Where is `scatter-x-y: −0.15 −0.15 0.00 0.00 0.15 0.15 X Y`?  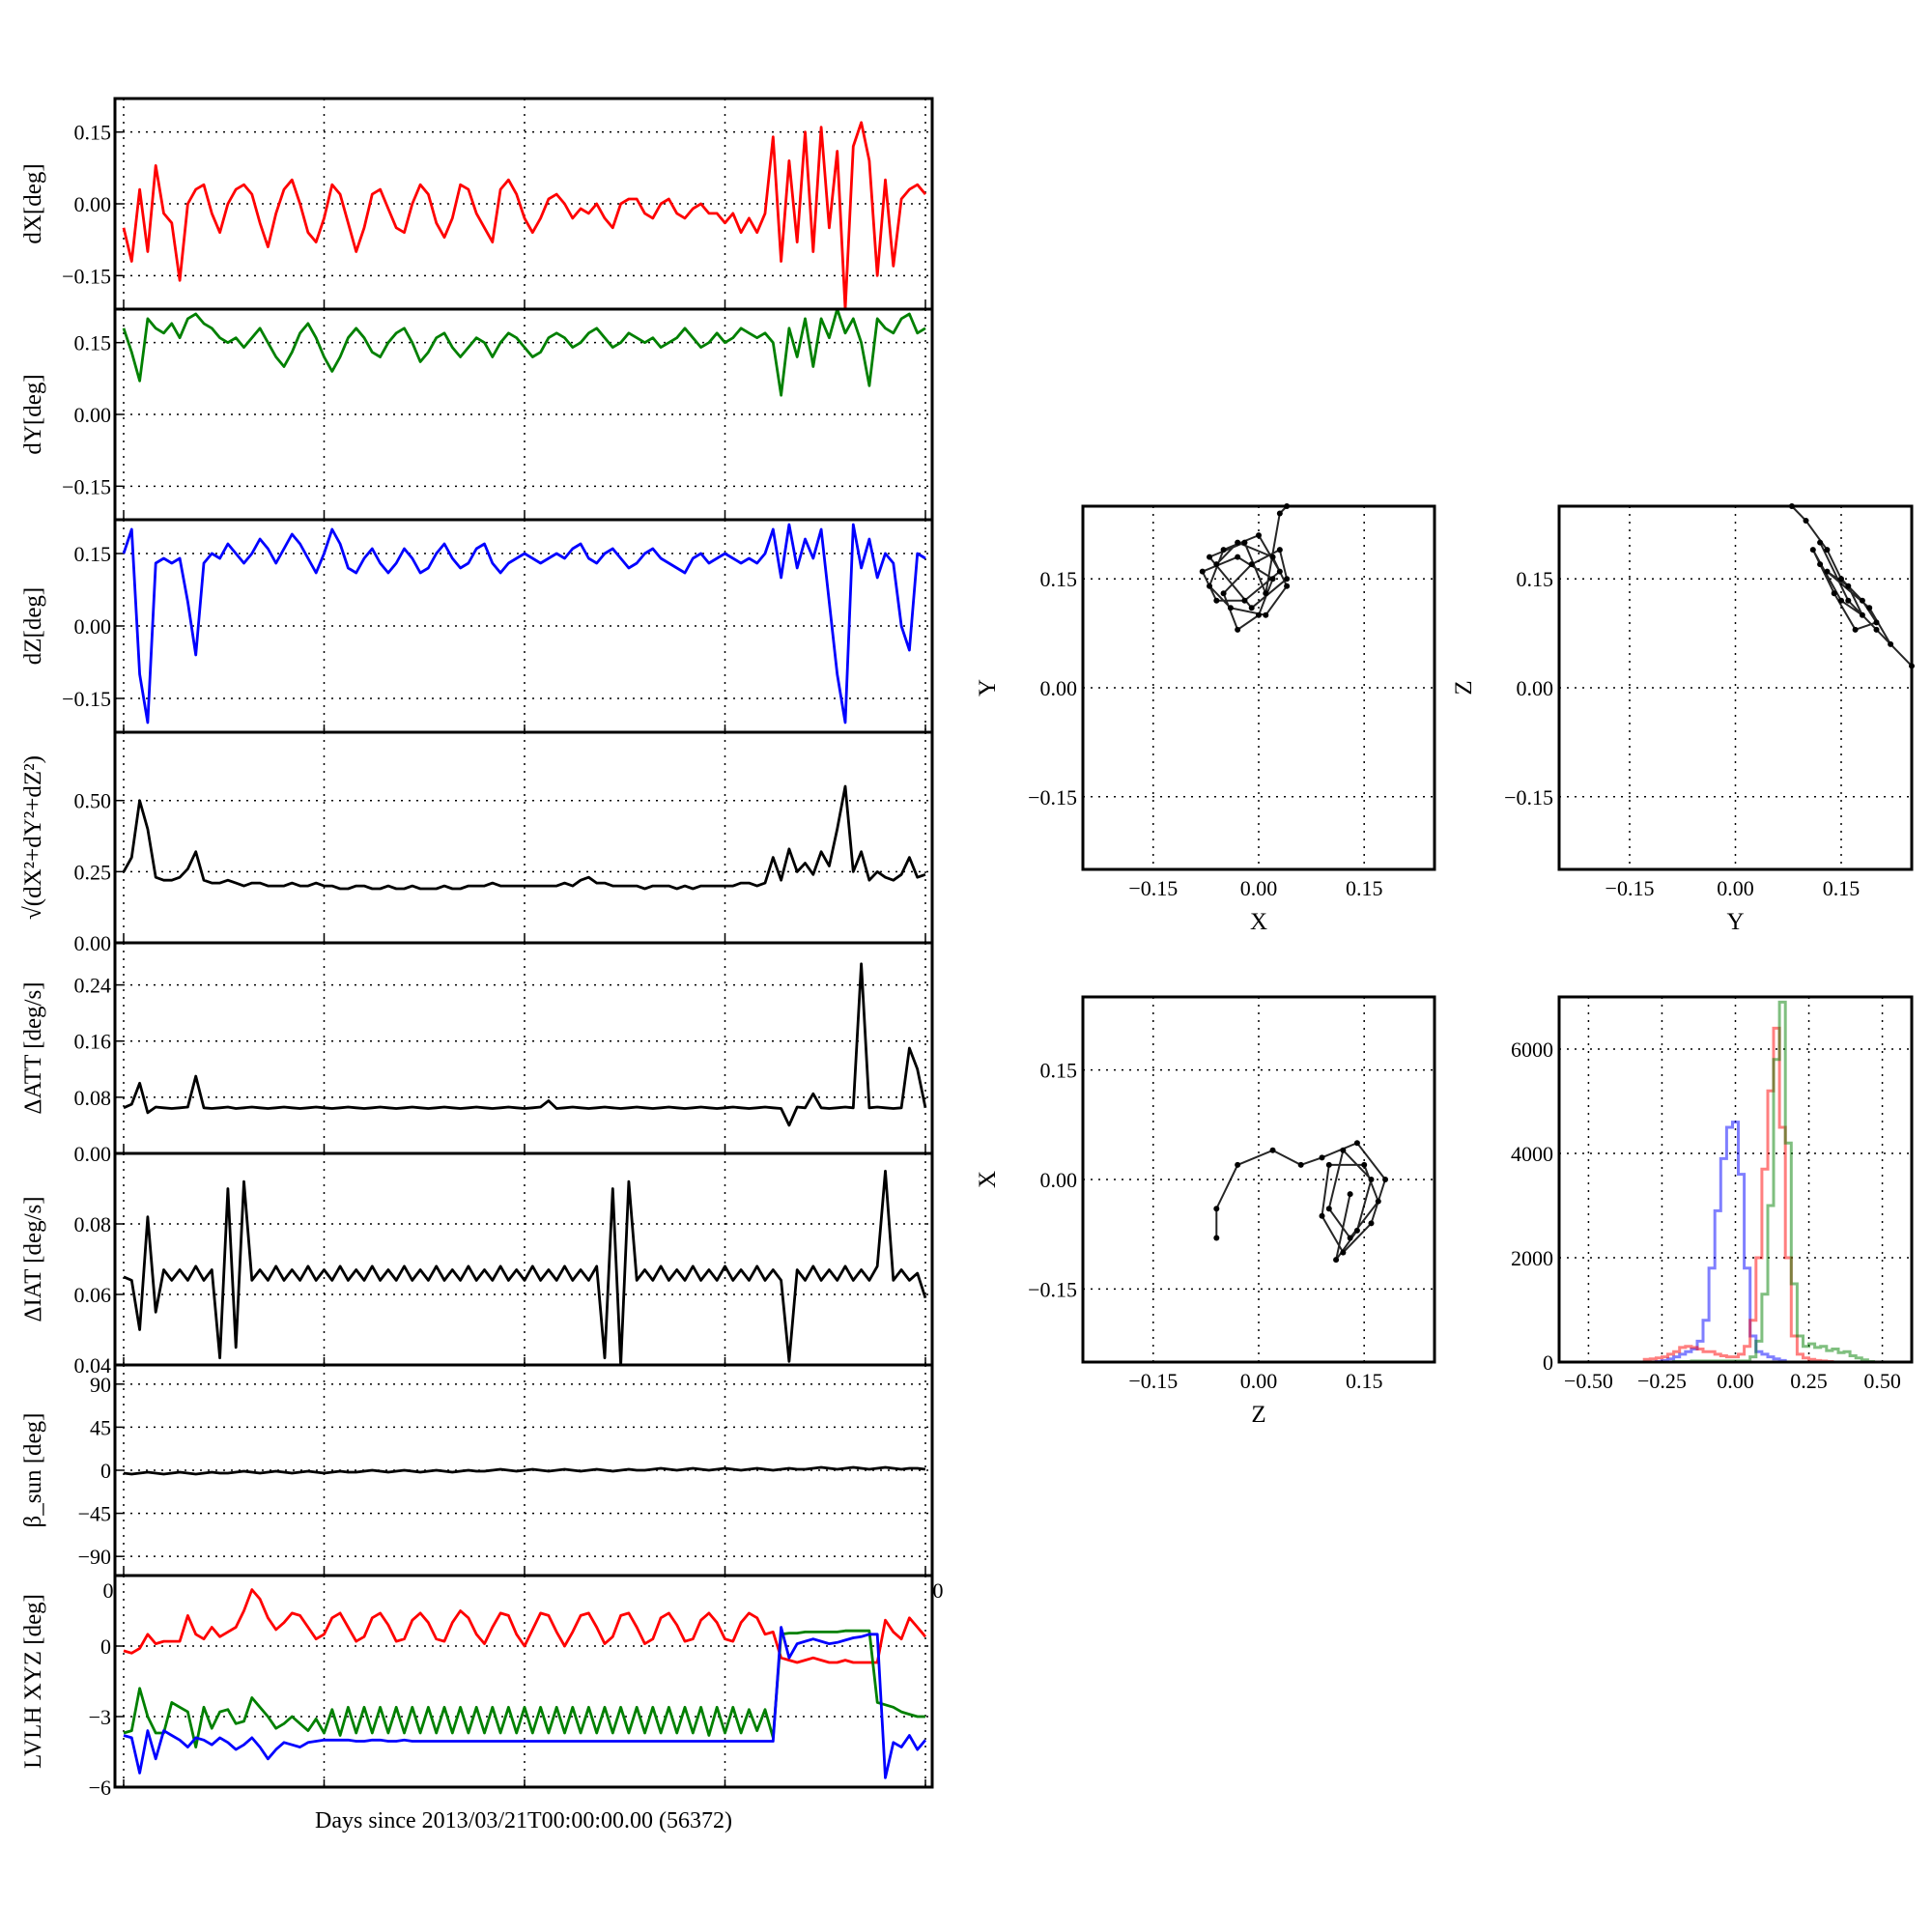
scatter-x-y: −0.15 −0.15 0.00 0.00 0.15 0.15 X Y is located at coordinates (1205, 719).